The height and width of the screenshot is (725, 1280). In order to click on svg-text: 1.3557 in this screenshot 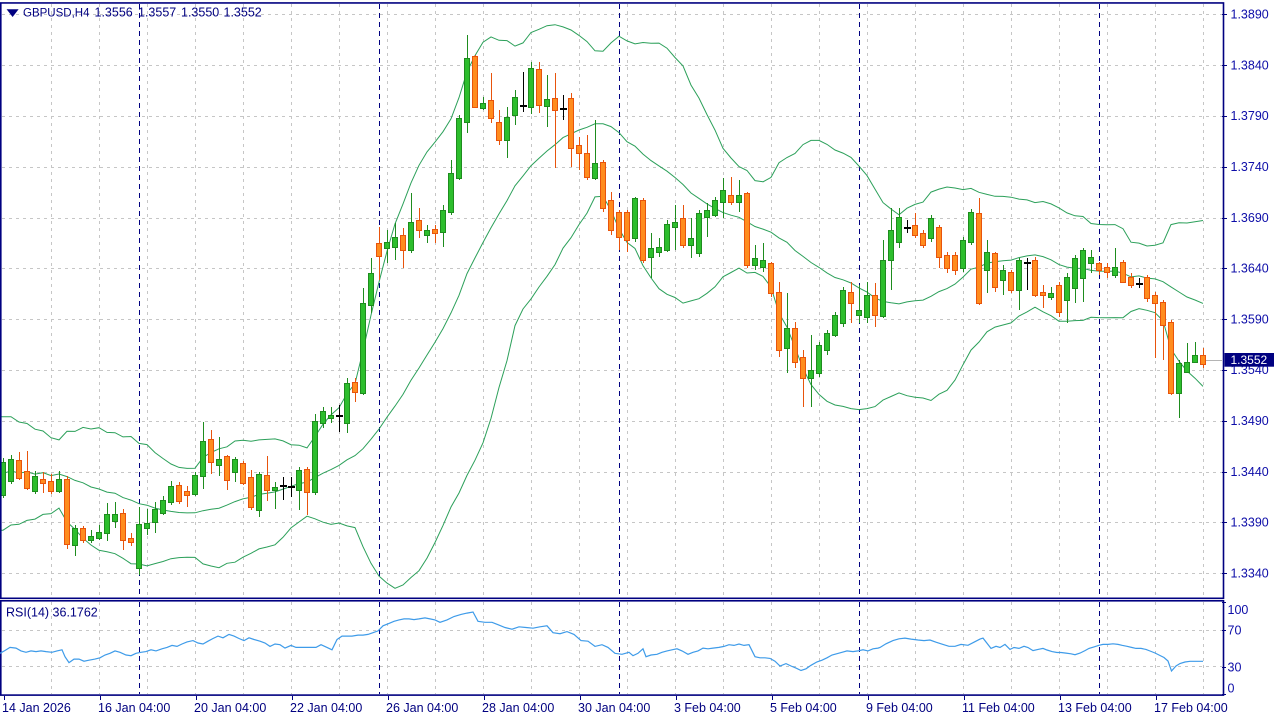, I will do `click(157, 13)`.